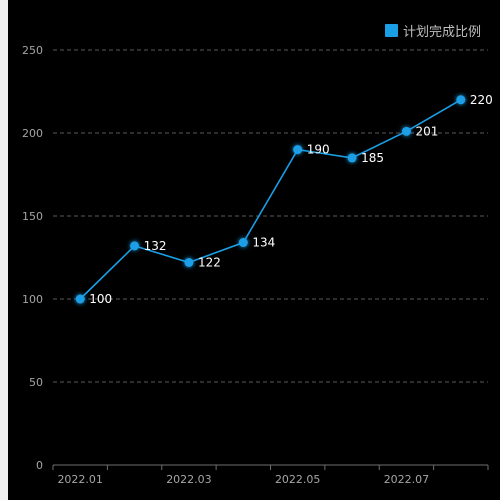 The image size is (500, 500). Describe the element at coordinates (318, 150) in the screenshot. I see `data-label: 190` at that location.